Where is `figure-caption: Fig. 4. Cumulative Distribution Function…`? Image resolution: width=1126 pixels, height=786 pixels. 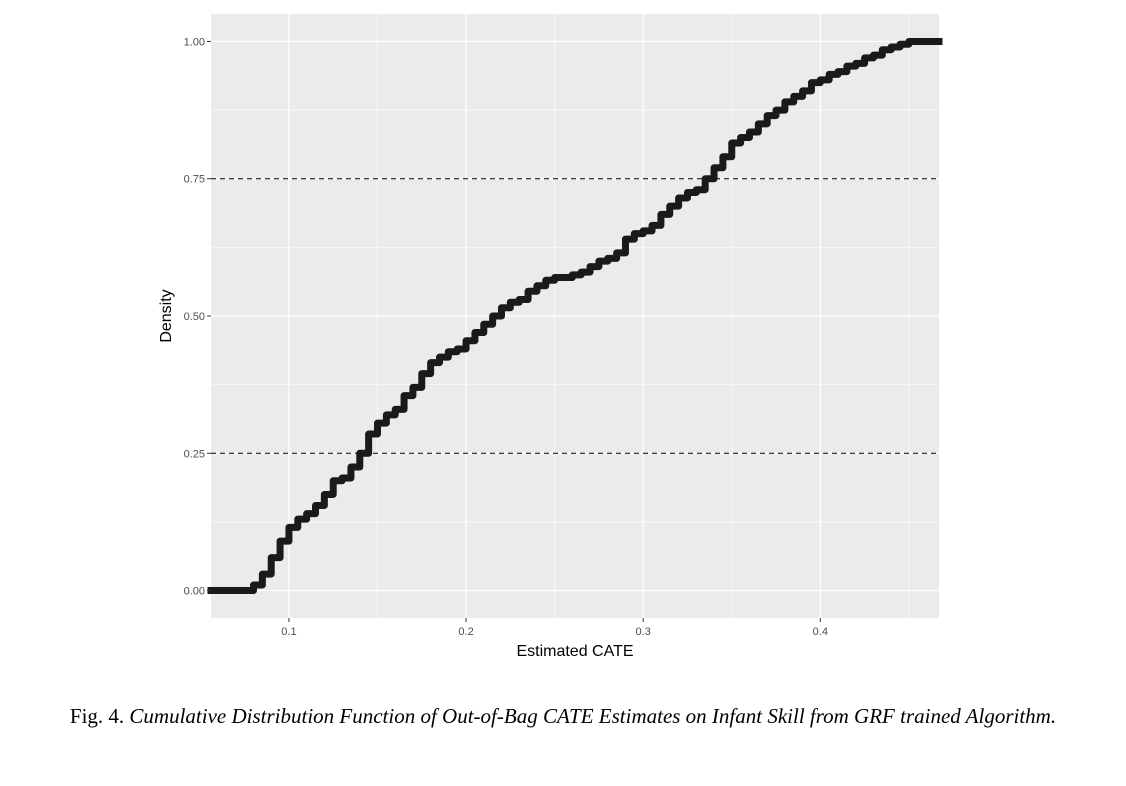
figure-caption: Fig. 4. Cumulative Distribution Function… is located at coordinates (563, 716).